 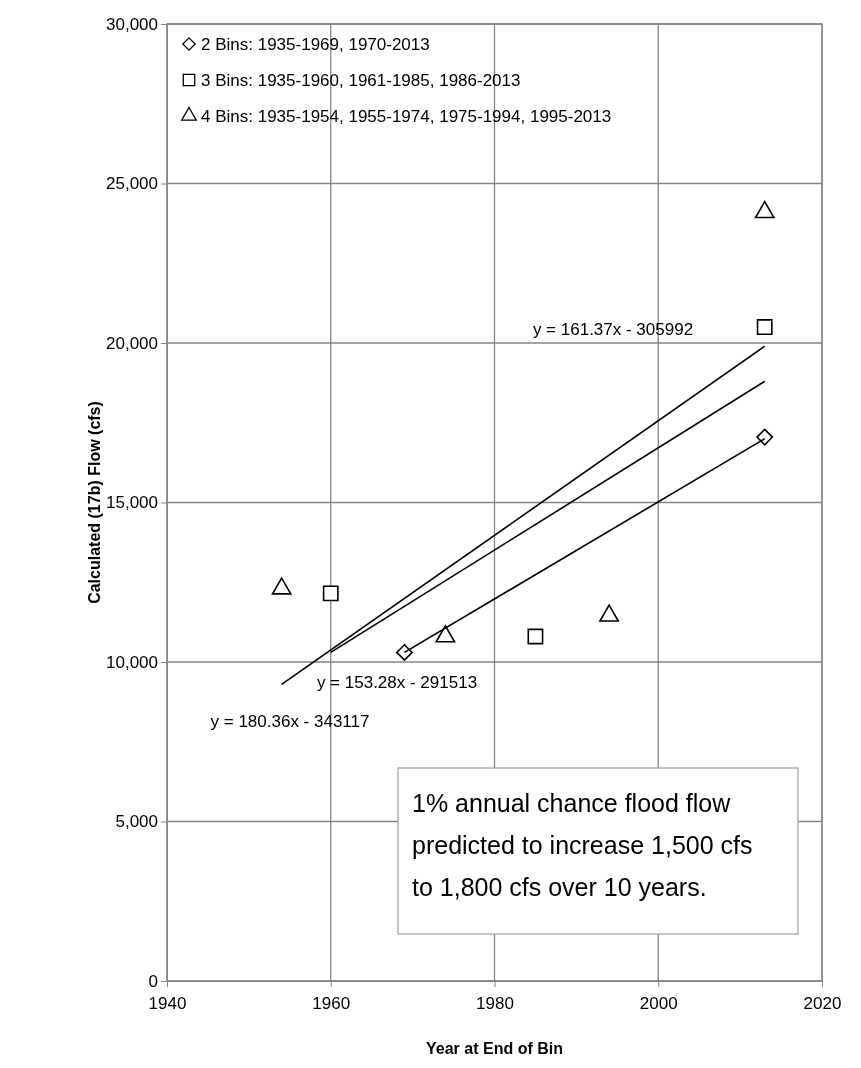 I want to click on x-tick-label: 1960, so click(x=331, y=1003).